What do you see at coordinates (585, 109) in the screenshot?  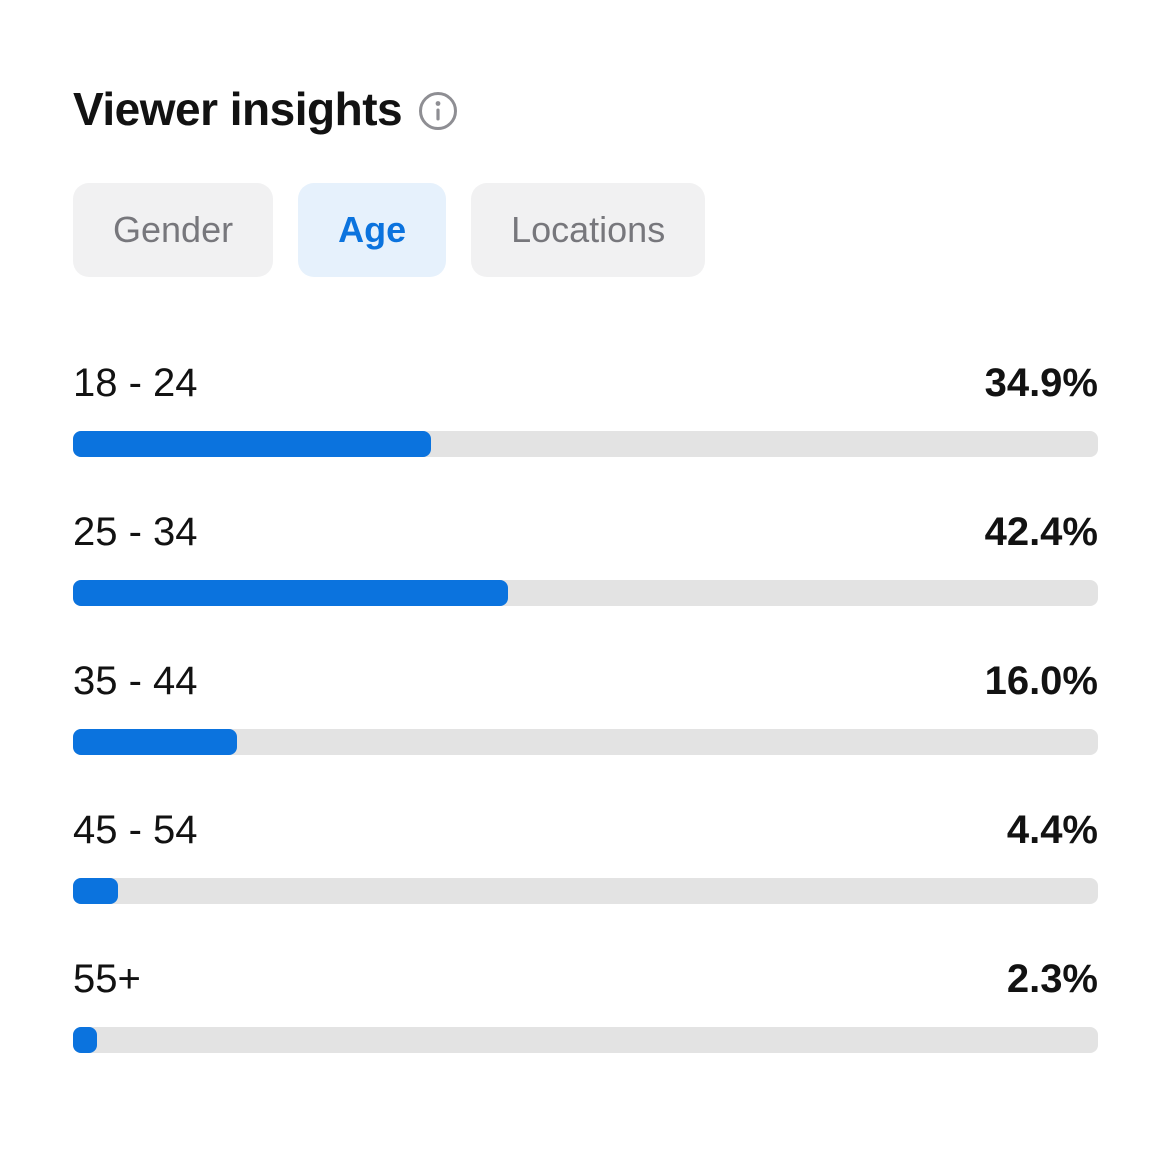 I see `panel-header: Viewer insights` at bounding box center [585, 109].